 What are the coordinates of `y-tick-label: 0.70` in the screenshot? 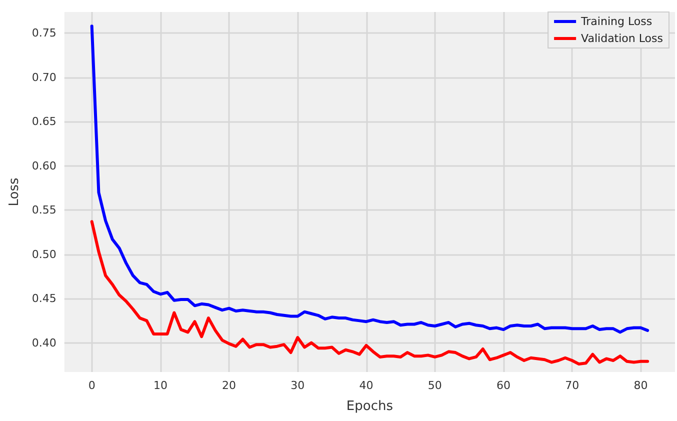 It's located at (44, 77).